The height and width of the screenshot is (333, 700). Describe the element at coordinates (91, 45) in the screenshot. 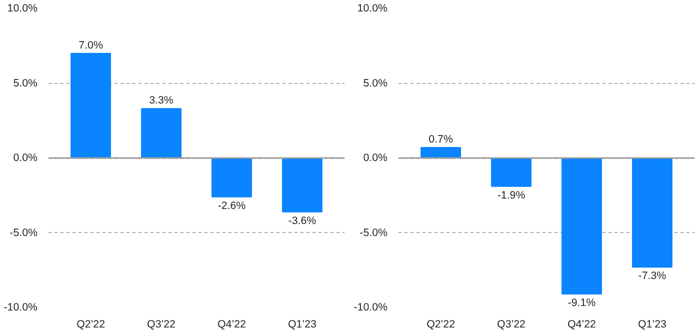

I see `data-label: 7.0%` at that location.